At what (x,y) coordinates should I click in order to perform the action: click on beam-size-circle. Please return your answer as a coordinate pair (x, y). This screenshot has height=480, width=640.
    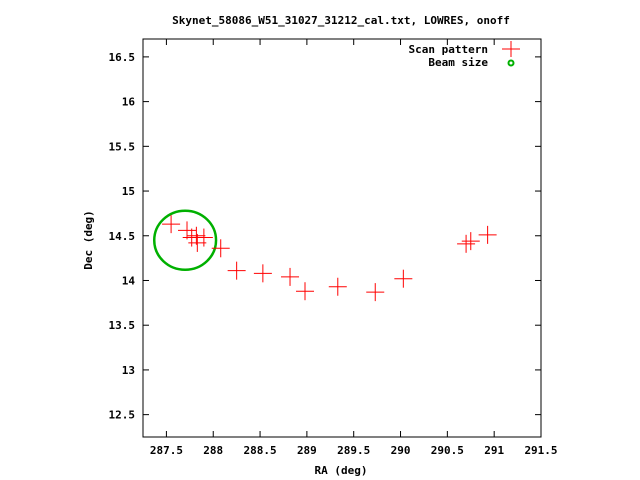
    Looking at the image, I should click on (185, 240).